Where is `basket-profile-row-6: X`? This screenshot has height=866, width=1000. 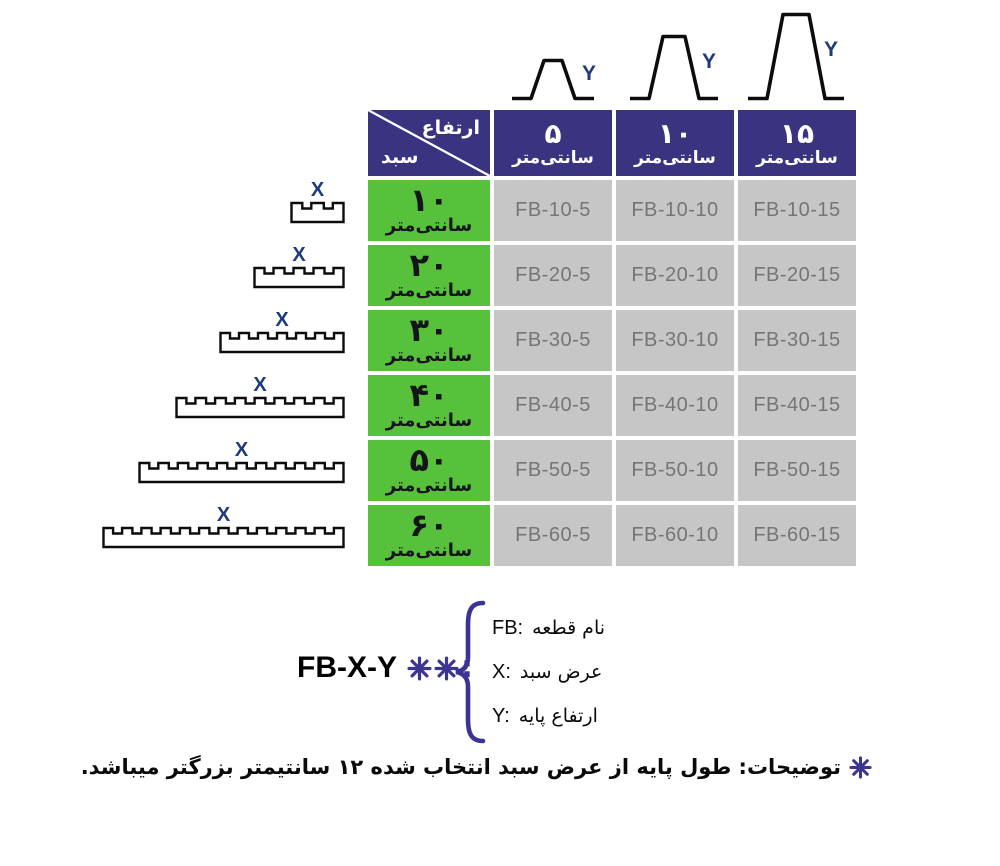
basket-profile-row-6: X is located at coordinates (223, 527).